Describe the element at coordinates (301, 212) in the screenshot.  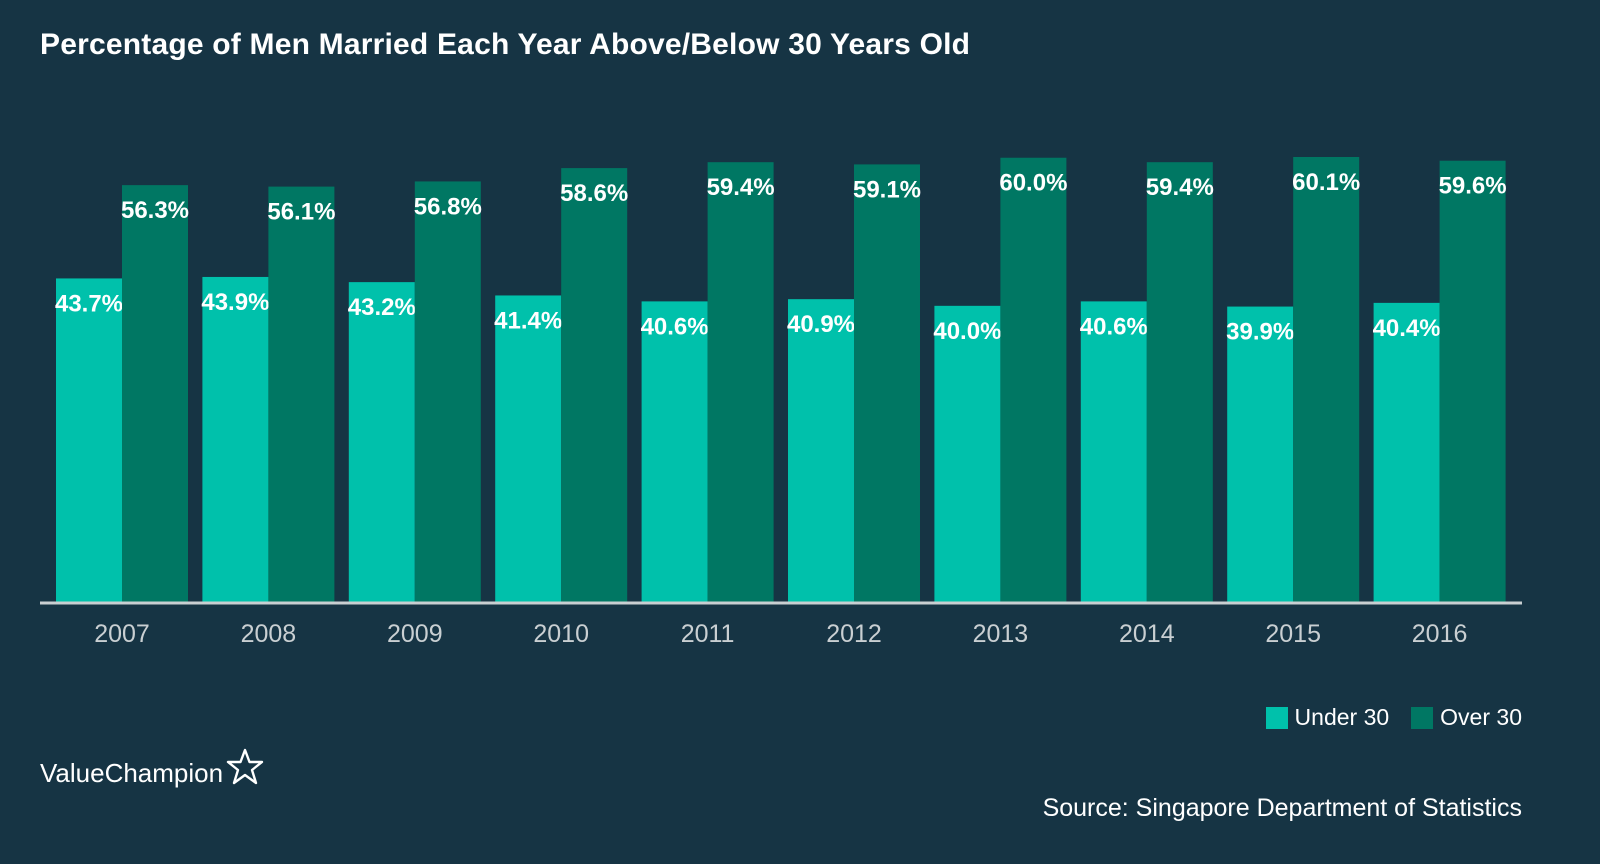
I see `data-label-over-30-2008: 56.1%` at that location.